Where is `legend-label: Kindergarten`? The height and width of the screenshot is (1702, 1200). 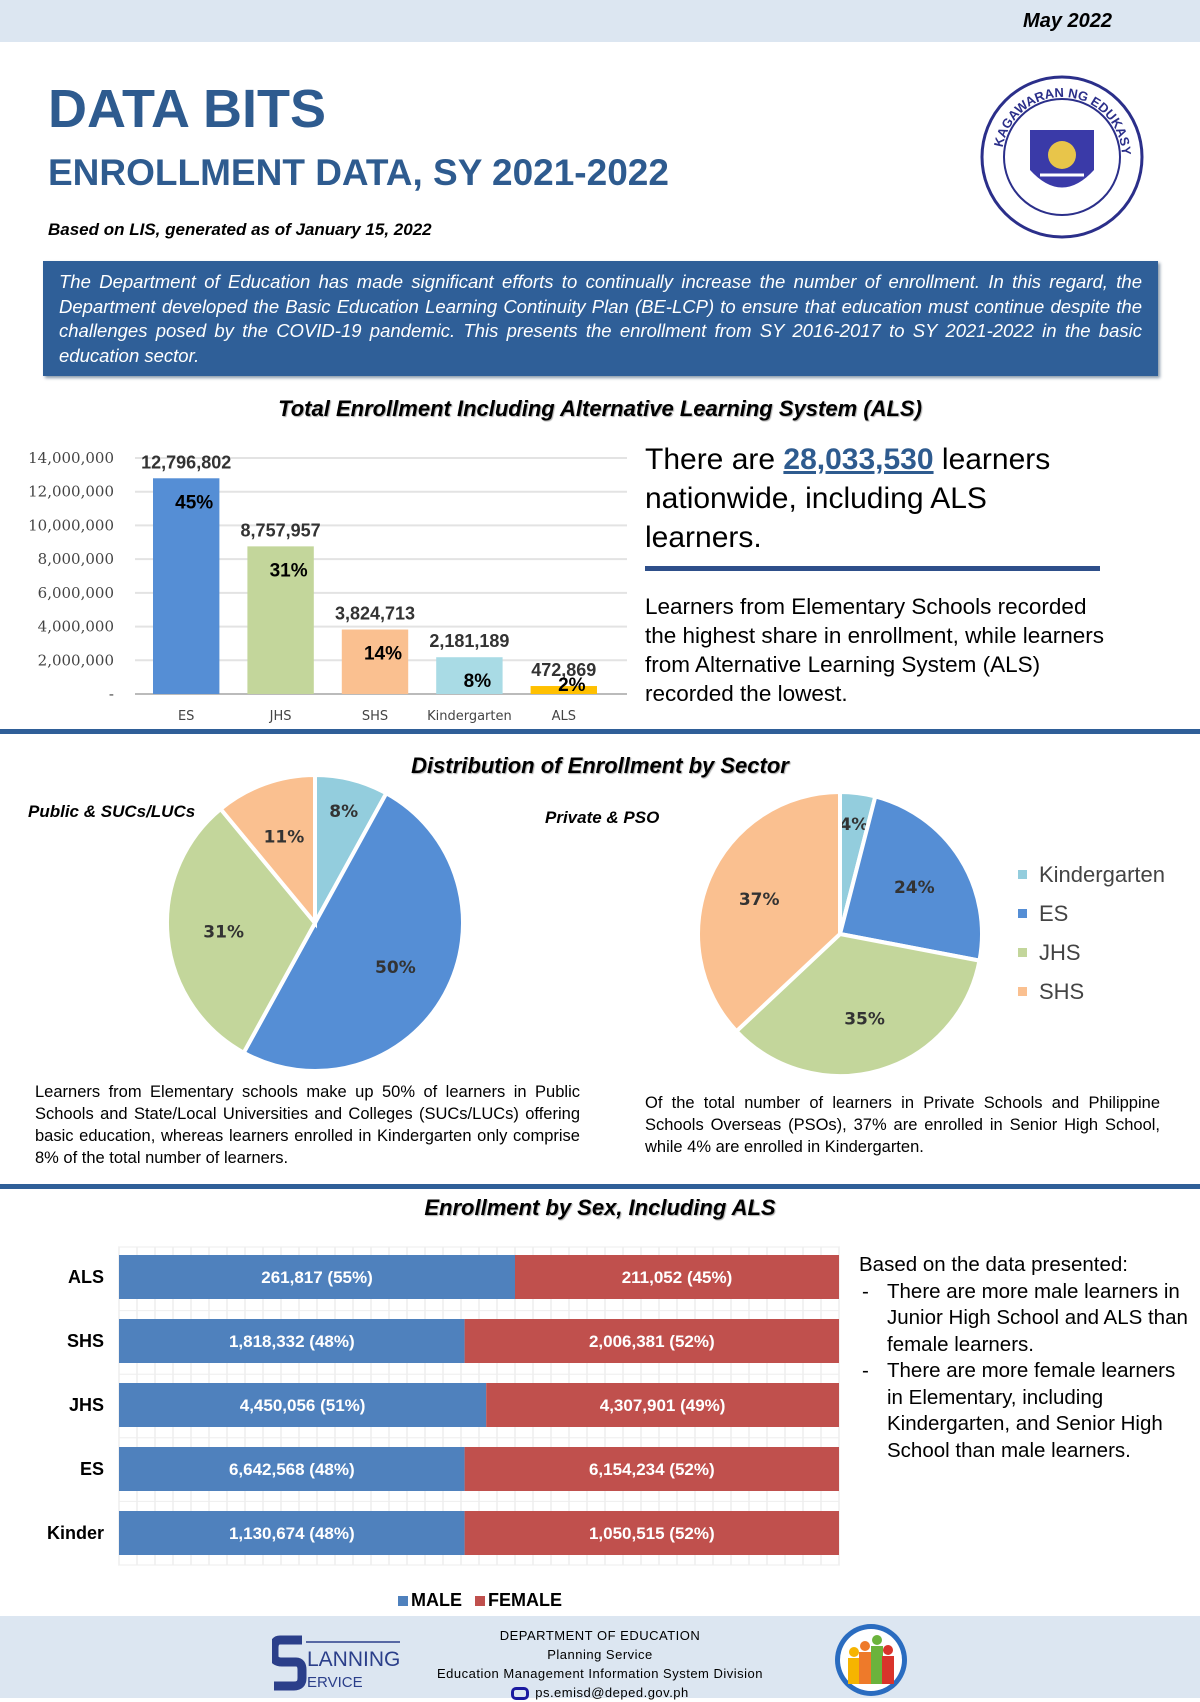
legend-label: Kindergarten is located at coordinates (1102, 874).